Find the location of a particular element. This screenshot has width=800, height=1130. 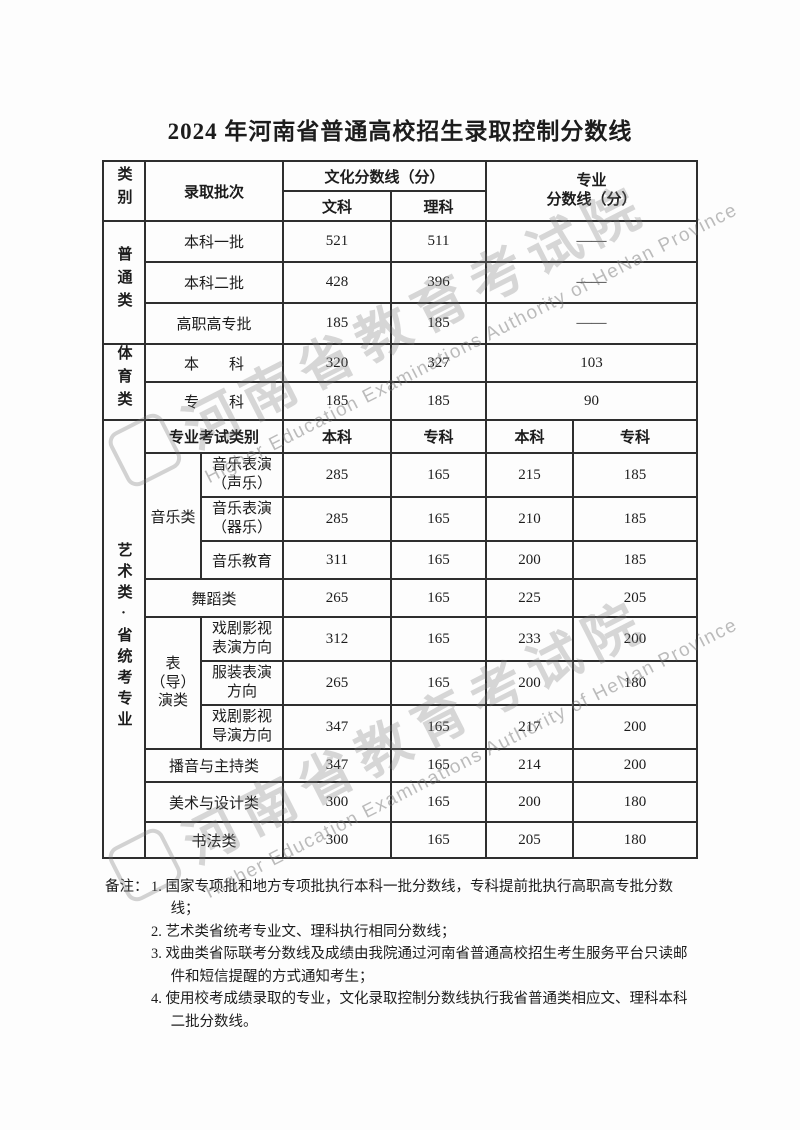

score-cell: 347 is located at coordinates (337, 765).